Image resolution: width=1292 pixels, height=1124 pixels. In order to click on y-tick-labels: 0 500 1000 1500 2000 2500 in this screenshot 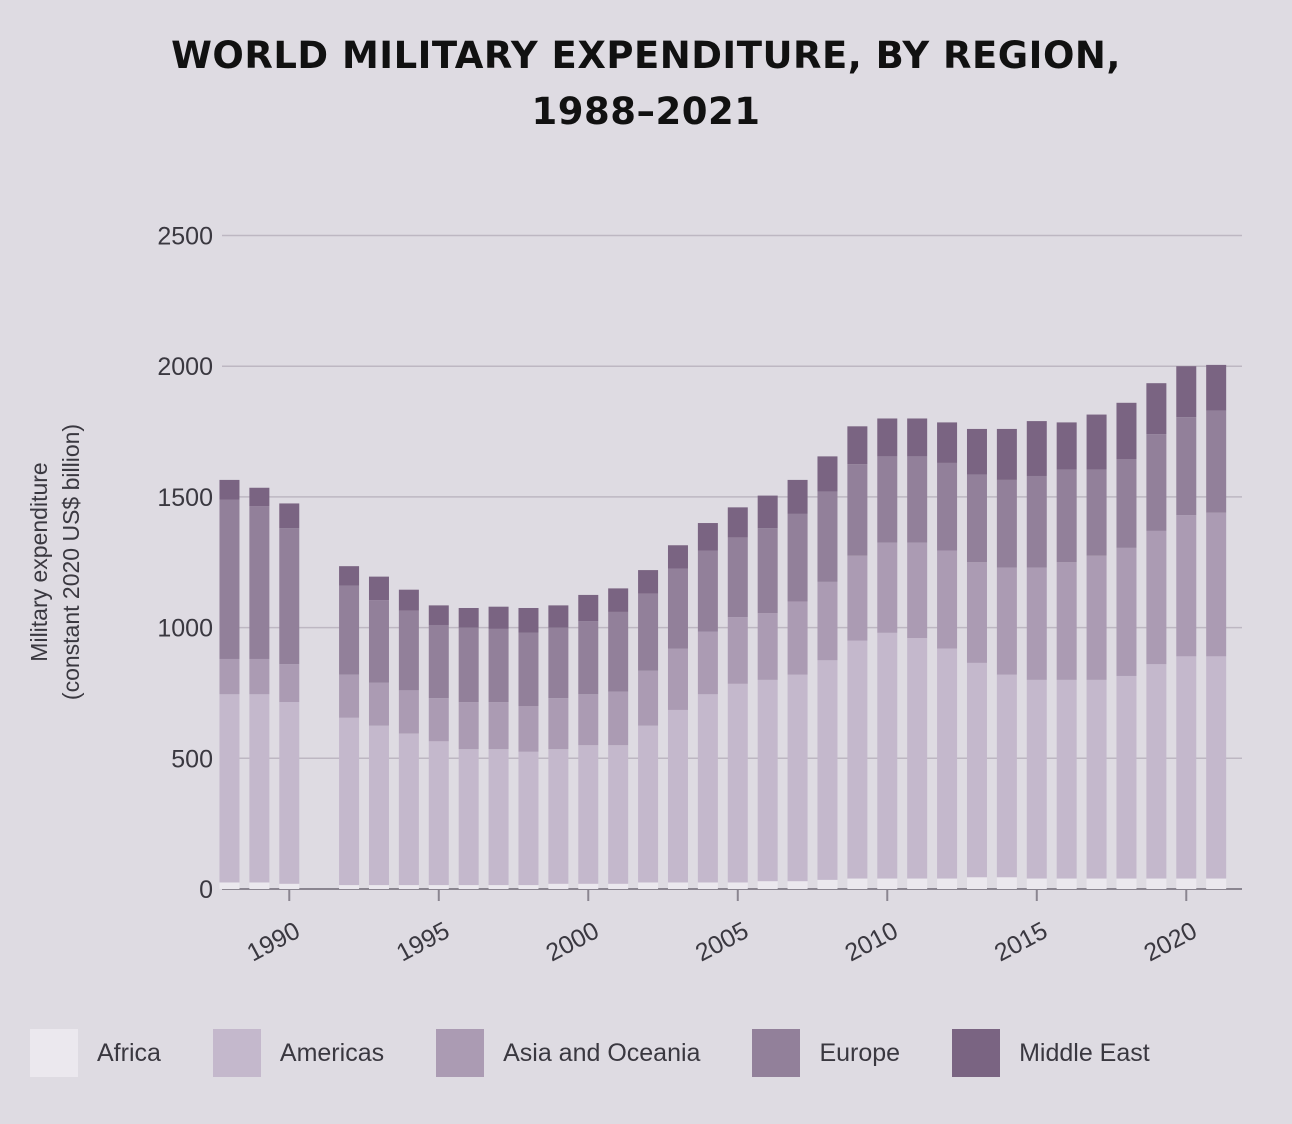, I will do `click(185, 564)`.